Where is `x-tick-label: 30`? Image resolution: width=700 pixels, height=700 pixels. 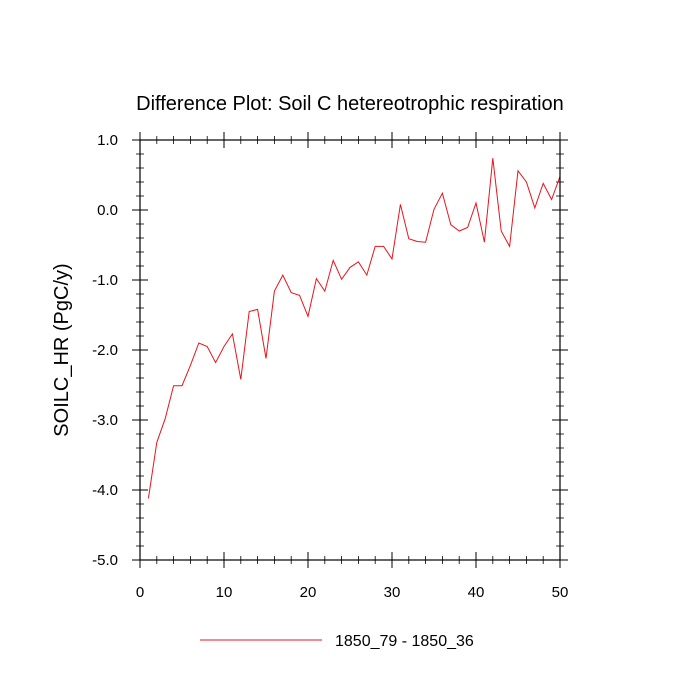
x-tick-label: 30 is located at coordinates (392, 592).